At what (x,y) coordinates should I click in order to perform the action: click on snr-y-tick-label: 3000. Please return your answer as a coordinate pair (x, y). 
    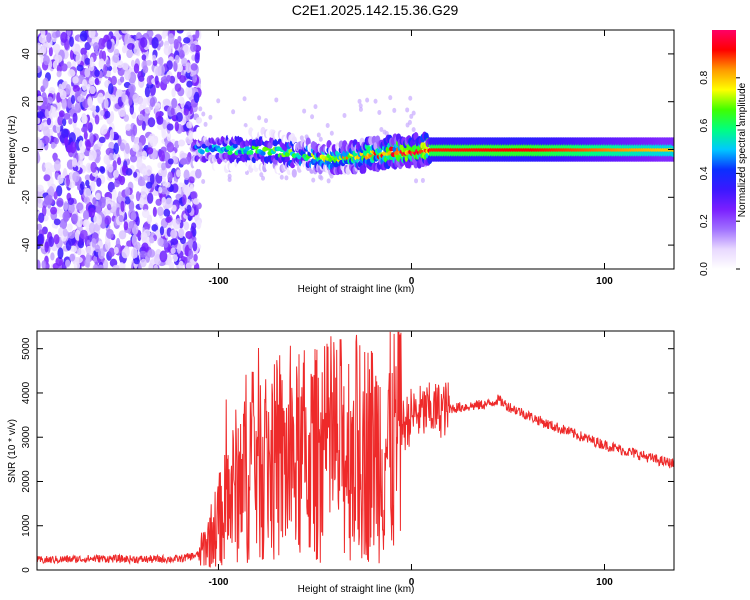
    Looking at the image, I should click on (26, 437).